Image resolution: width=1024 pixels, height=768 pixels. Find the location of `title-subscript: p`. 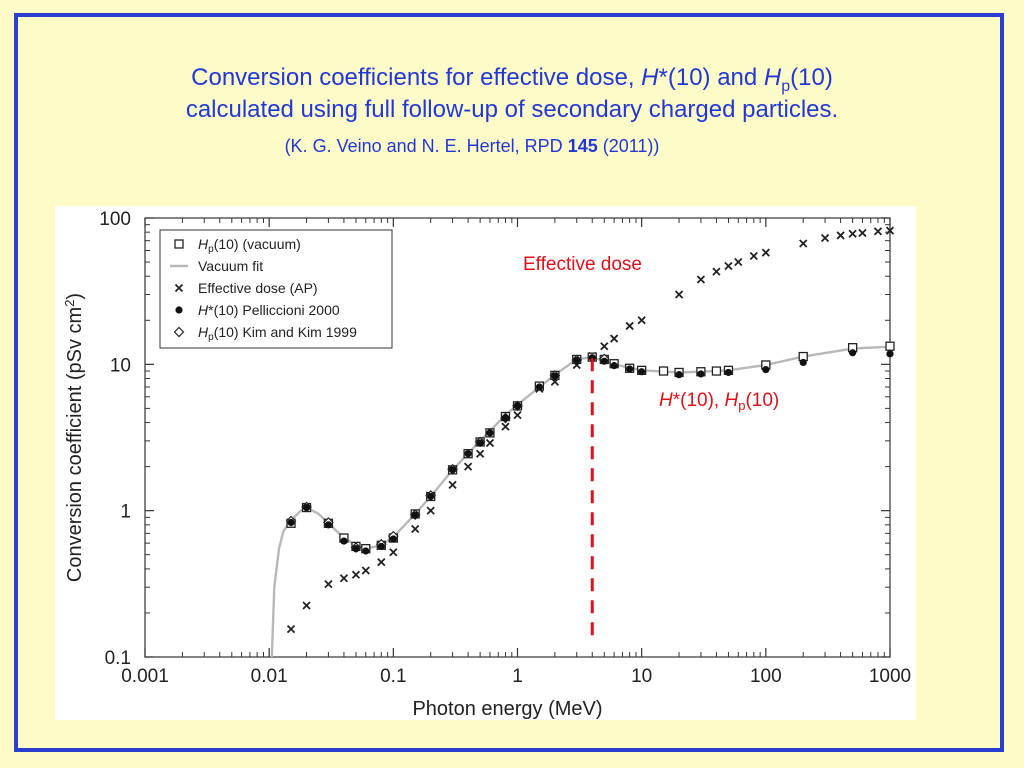

title-subscript: p is located at coordinates (786, 86).